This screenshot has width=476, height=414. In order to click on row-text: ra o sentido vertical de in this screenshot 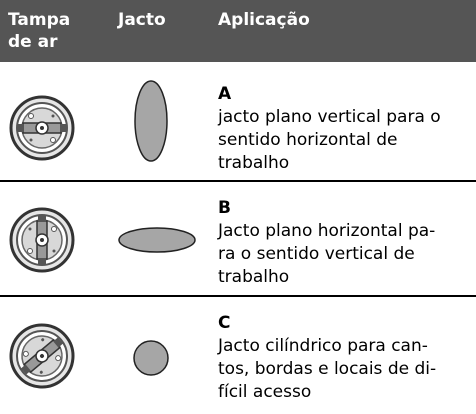, I will do `click(316, 254)`.